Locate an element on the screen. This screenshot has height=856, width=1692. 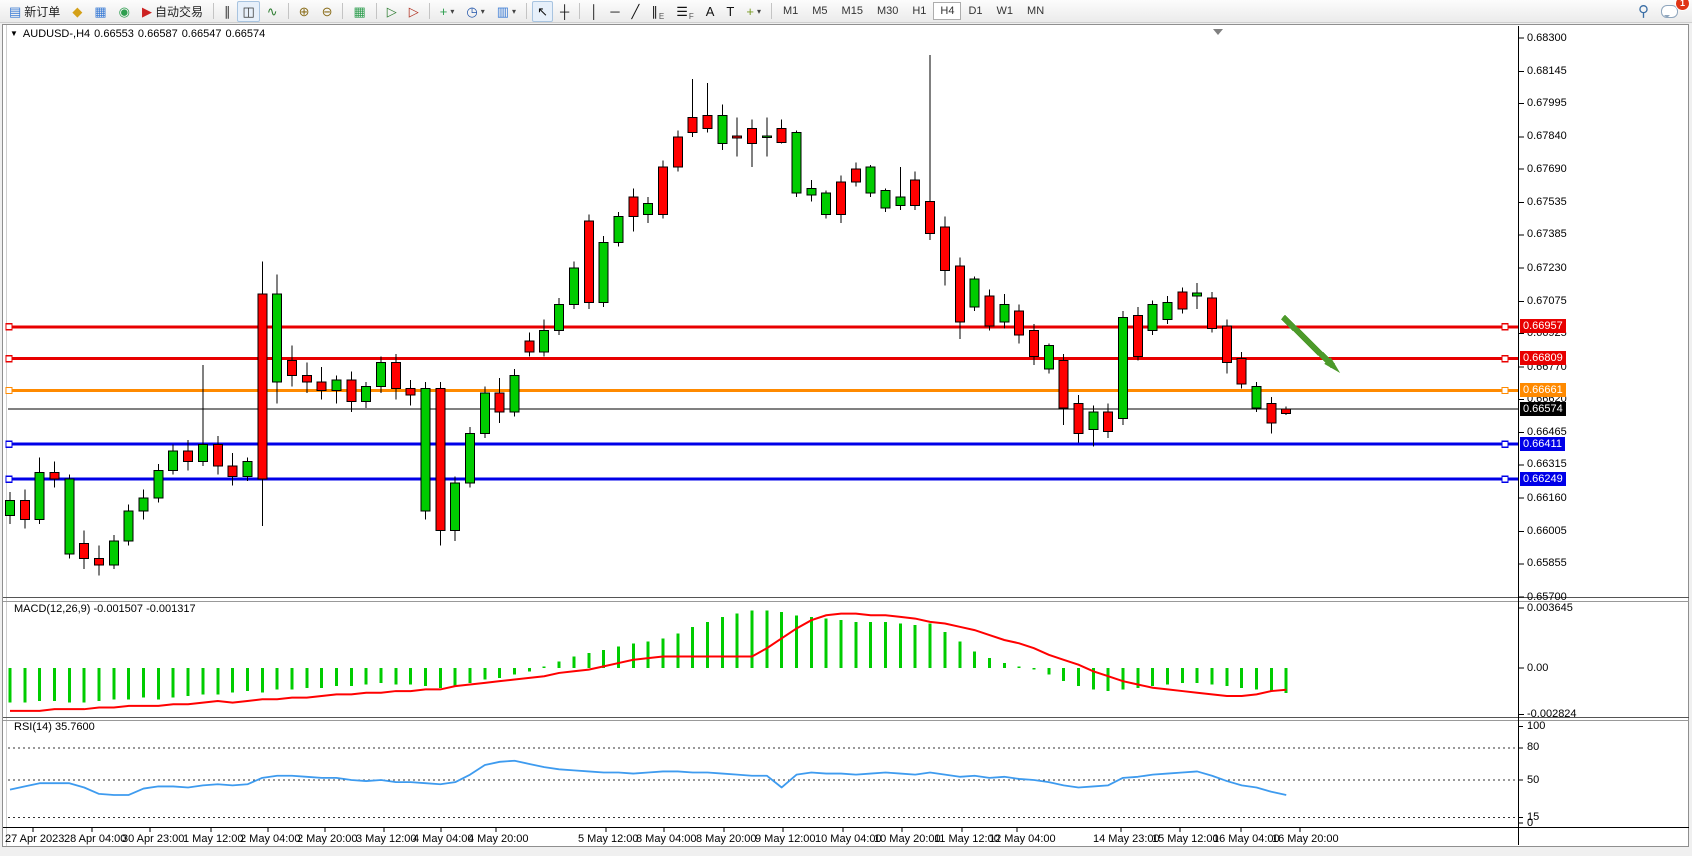
time-axis-label: 10 May 20:00 is located at coordinates (907, 839).